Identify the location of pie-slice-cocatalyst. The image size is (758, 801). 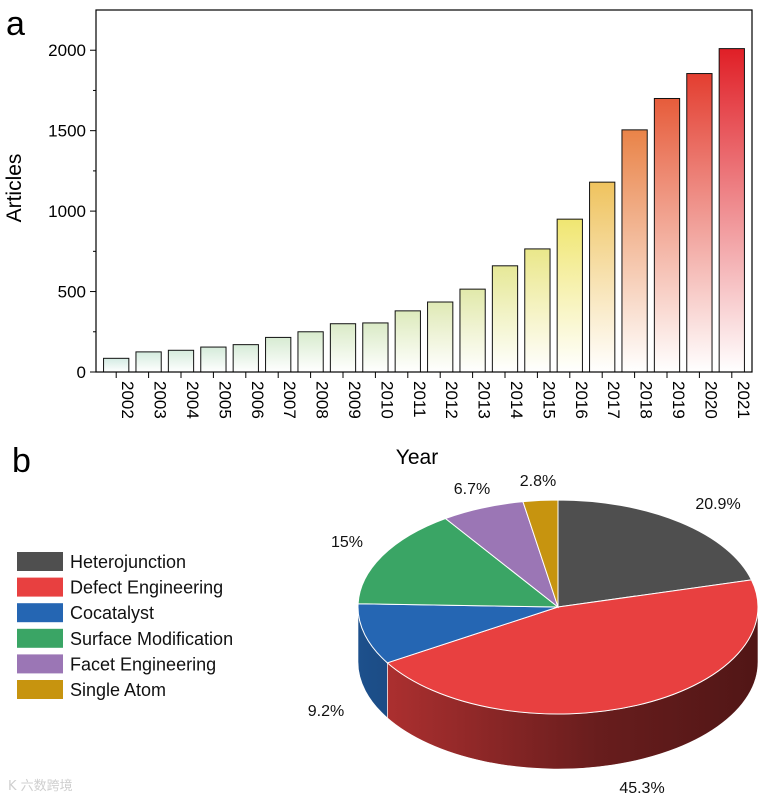
(458, 633).